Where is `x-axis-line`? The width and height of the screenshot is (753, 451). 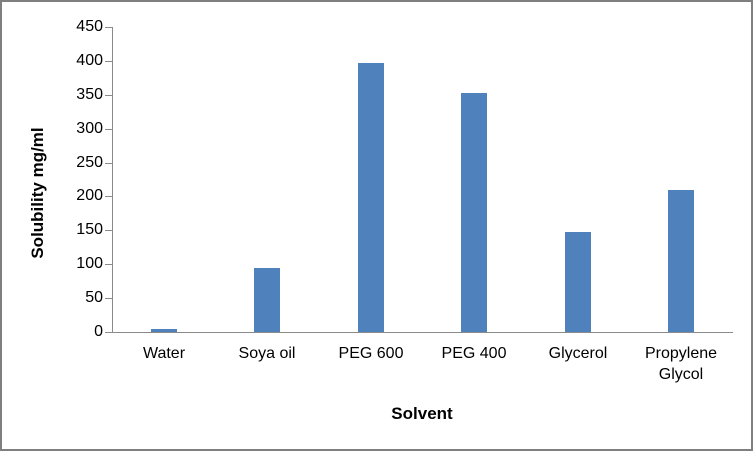
x-axis-line is located at coordinates (422, 332).